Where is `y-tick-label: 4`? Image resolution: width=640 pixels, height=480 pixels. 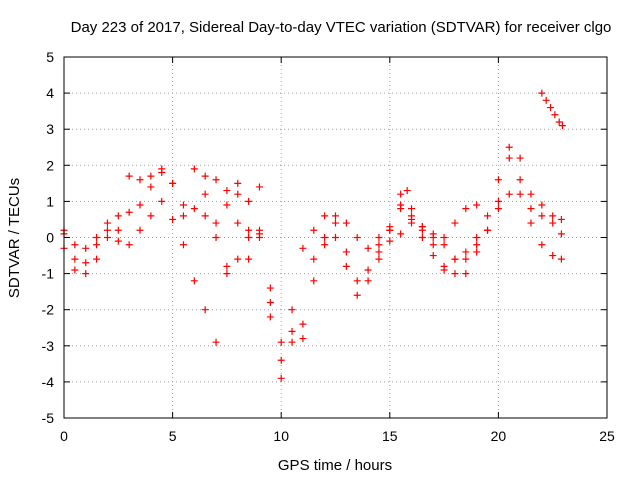 y-tick-label: 4 is located at coordinates (50, 93).